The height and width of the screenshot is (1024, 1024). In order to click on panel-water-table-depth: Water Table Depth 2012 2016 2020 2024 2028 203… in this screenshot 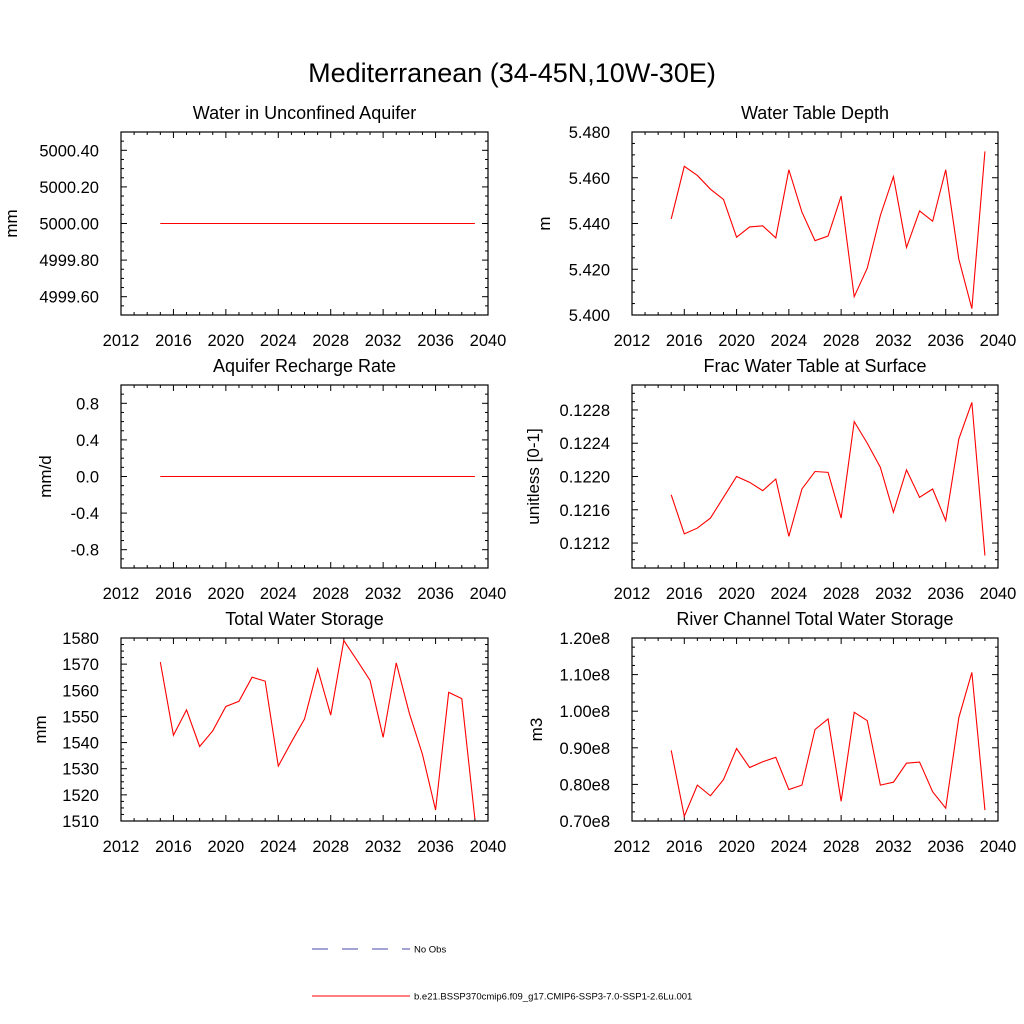, I will do `click(775, 226)`.